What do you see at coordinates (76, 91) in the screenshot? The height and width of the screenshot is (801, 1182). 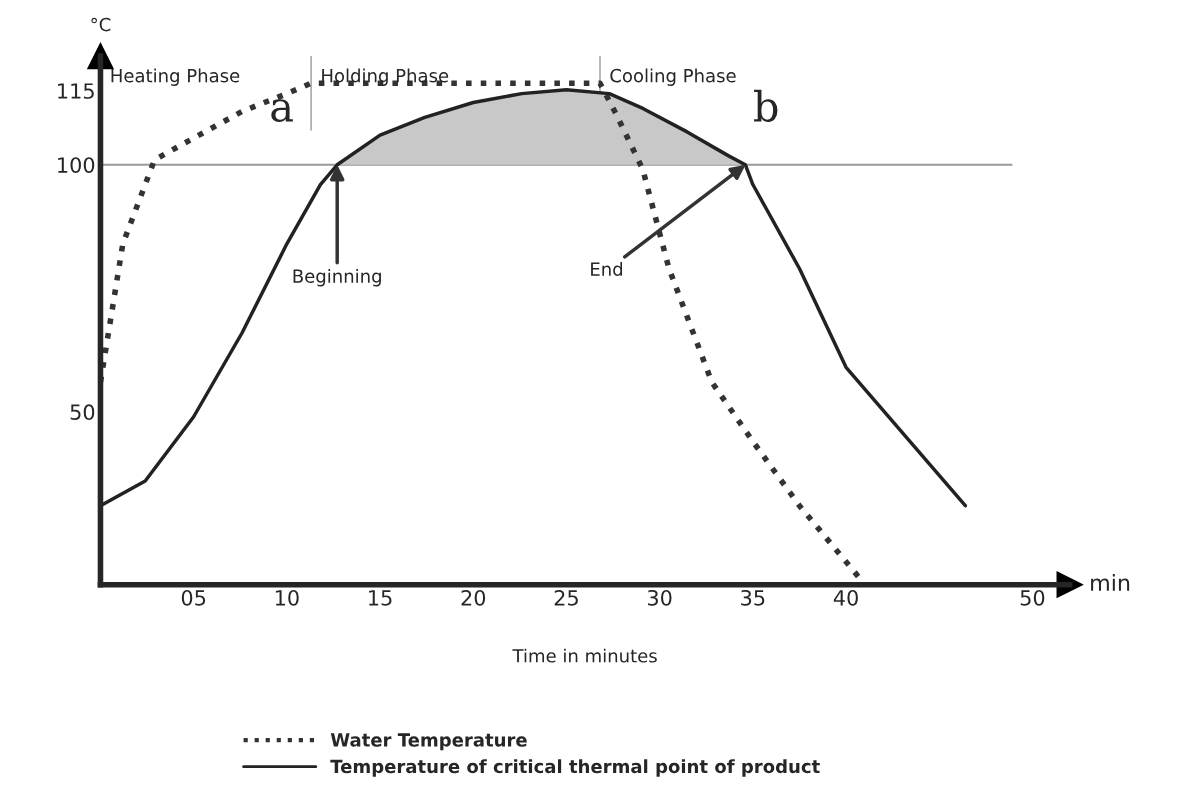 I see `y-tick-label: 115` at bounding box center [76, 91].